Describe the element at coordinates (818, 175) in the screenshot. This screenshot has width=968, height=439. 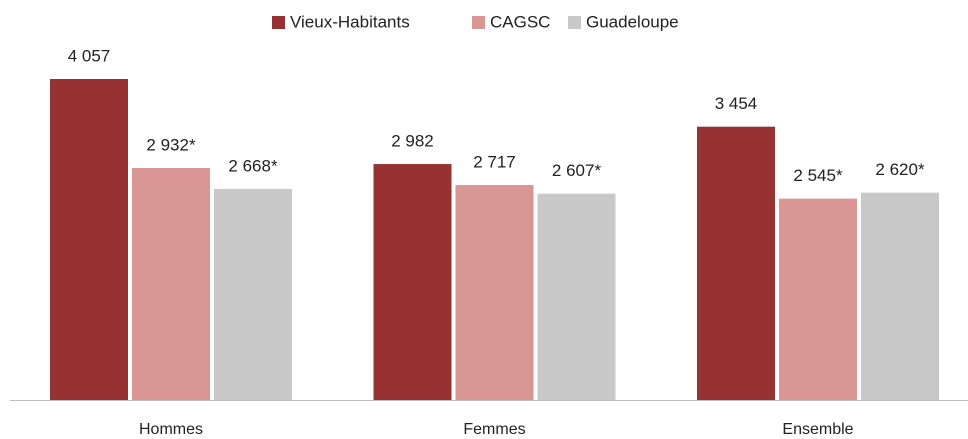
I see `data-label: 2 545*` at that location.